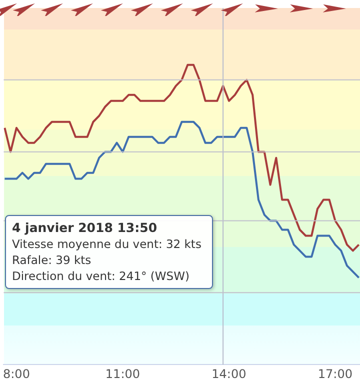 Image resolution: width=360 pixels, height=385 pixels. Describe the element at coordinates (85, 228) in the screenshot. I see `annotation: 4 janvier 2018 13:50` at that location.